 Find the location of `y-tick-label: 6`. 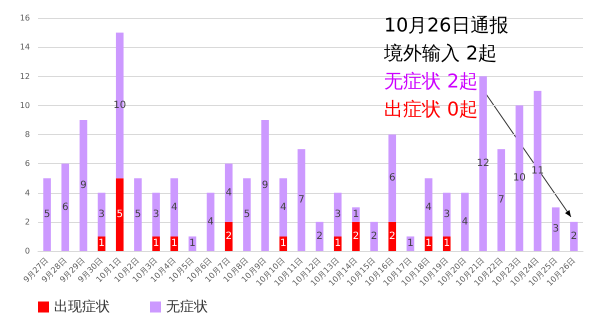

y-tick-label: 6 is located at coordinates (27, 163).